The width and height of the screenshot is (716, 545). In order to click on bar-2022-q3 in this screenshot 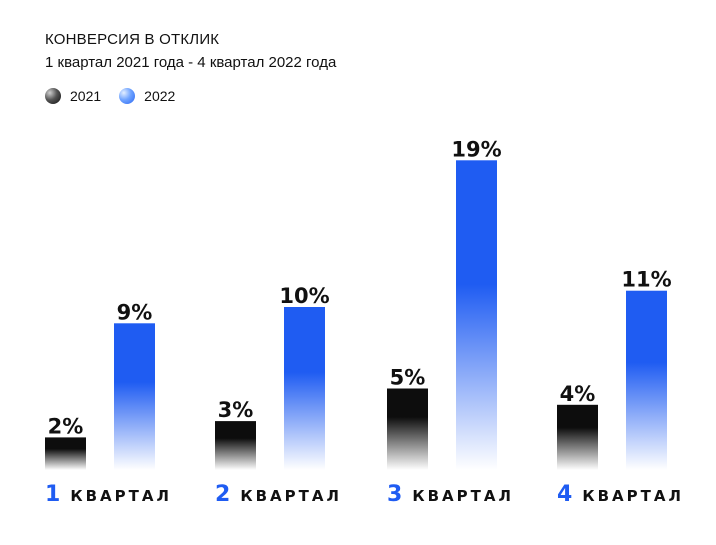, I will do `click(476, 315)`.